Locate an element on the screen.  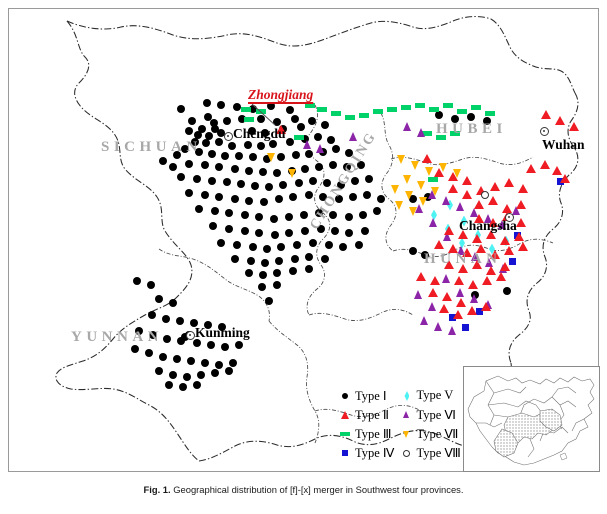
legend-symbol-cyan-diamond-icon is located at coordinates (406, 395).